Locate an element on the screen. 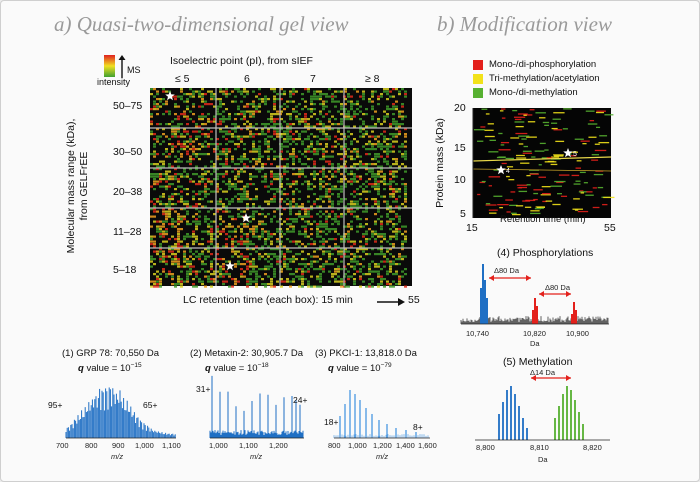  phos-delta2: Δ80 Da is located at coordinates (558, 287).